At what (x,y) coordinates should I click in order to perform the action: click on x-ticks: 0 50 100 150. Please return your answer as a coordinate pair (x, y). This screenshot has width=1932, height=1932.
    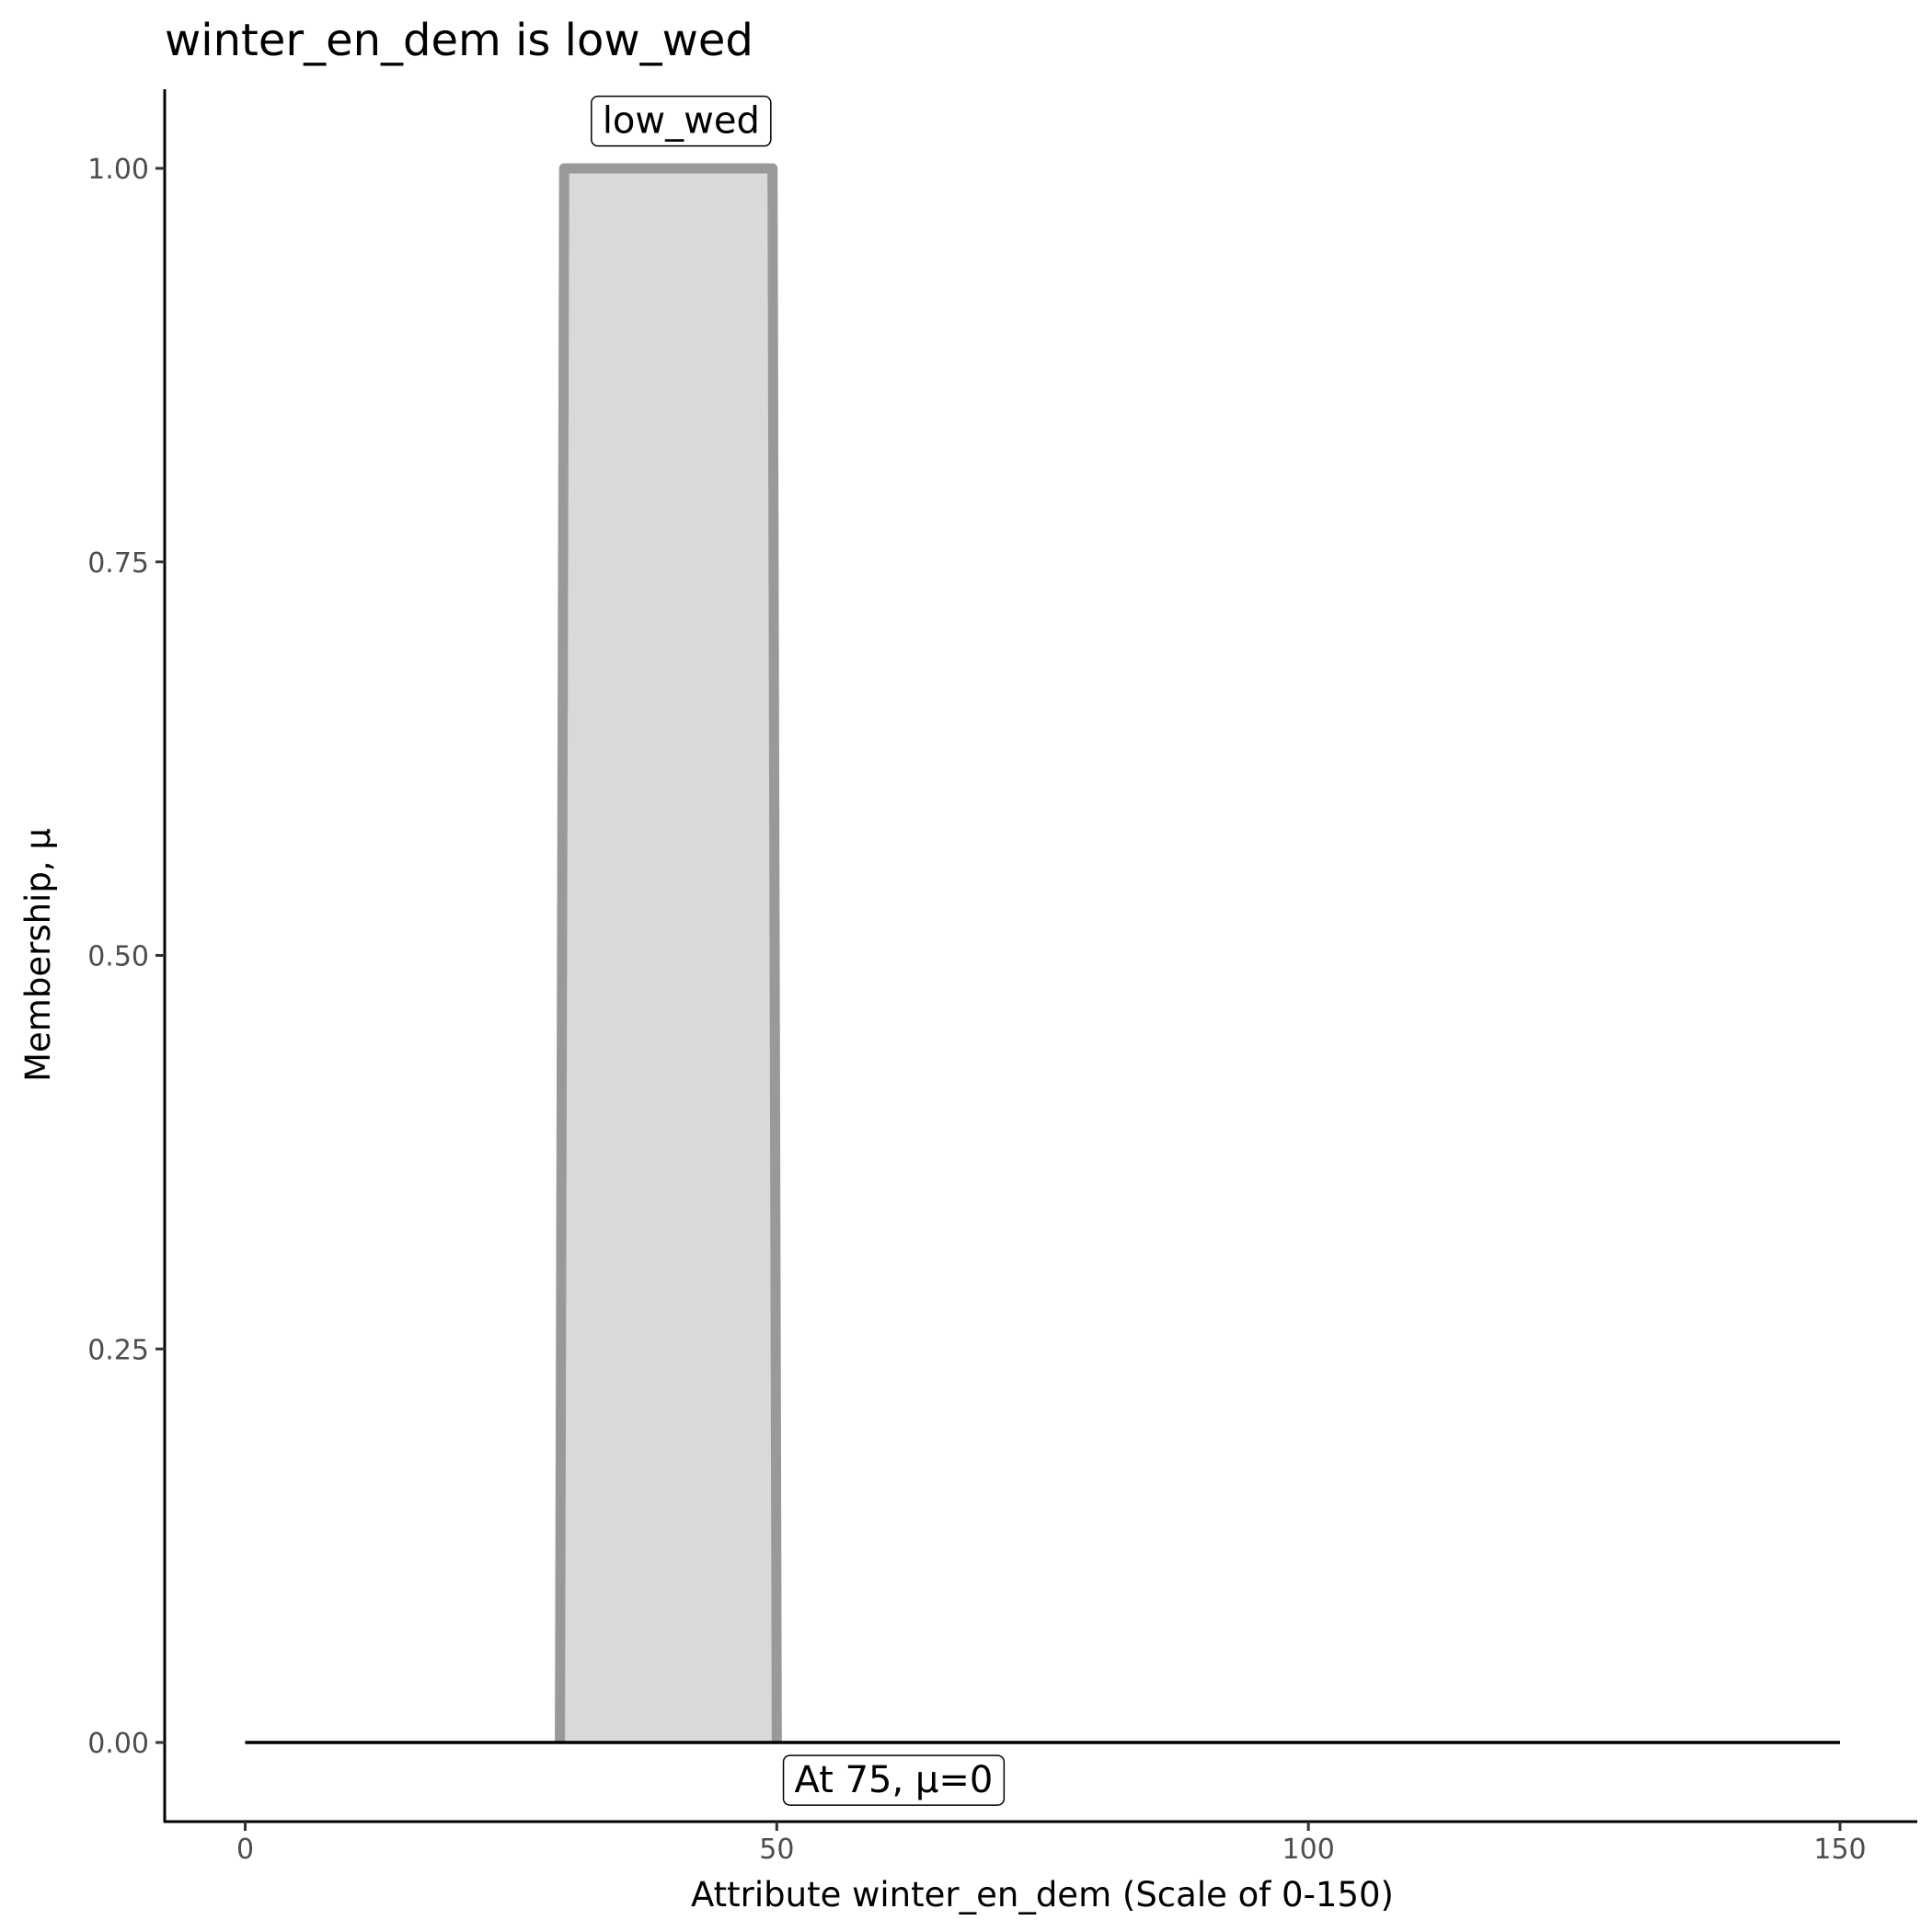
    Looking at the image, I should click on (1051, 1844).